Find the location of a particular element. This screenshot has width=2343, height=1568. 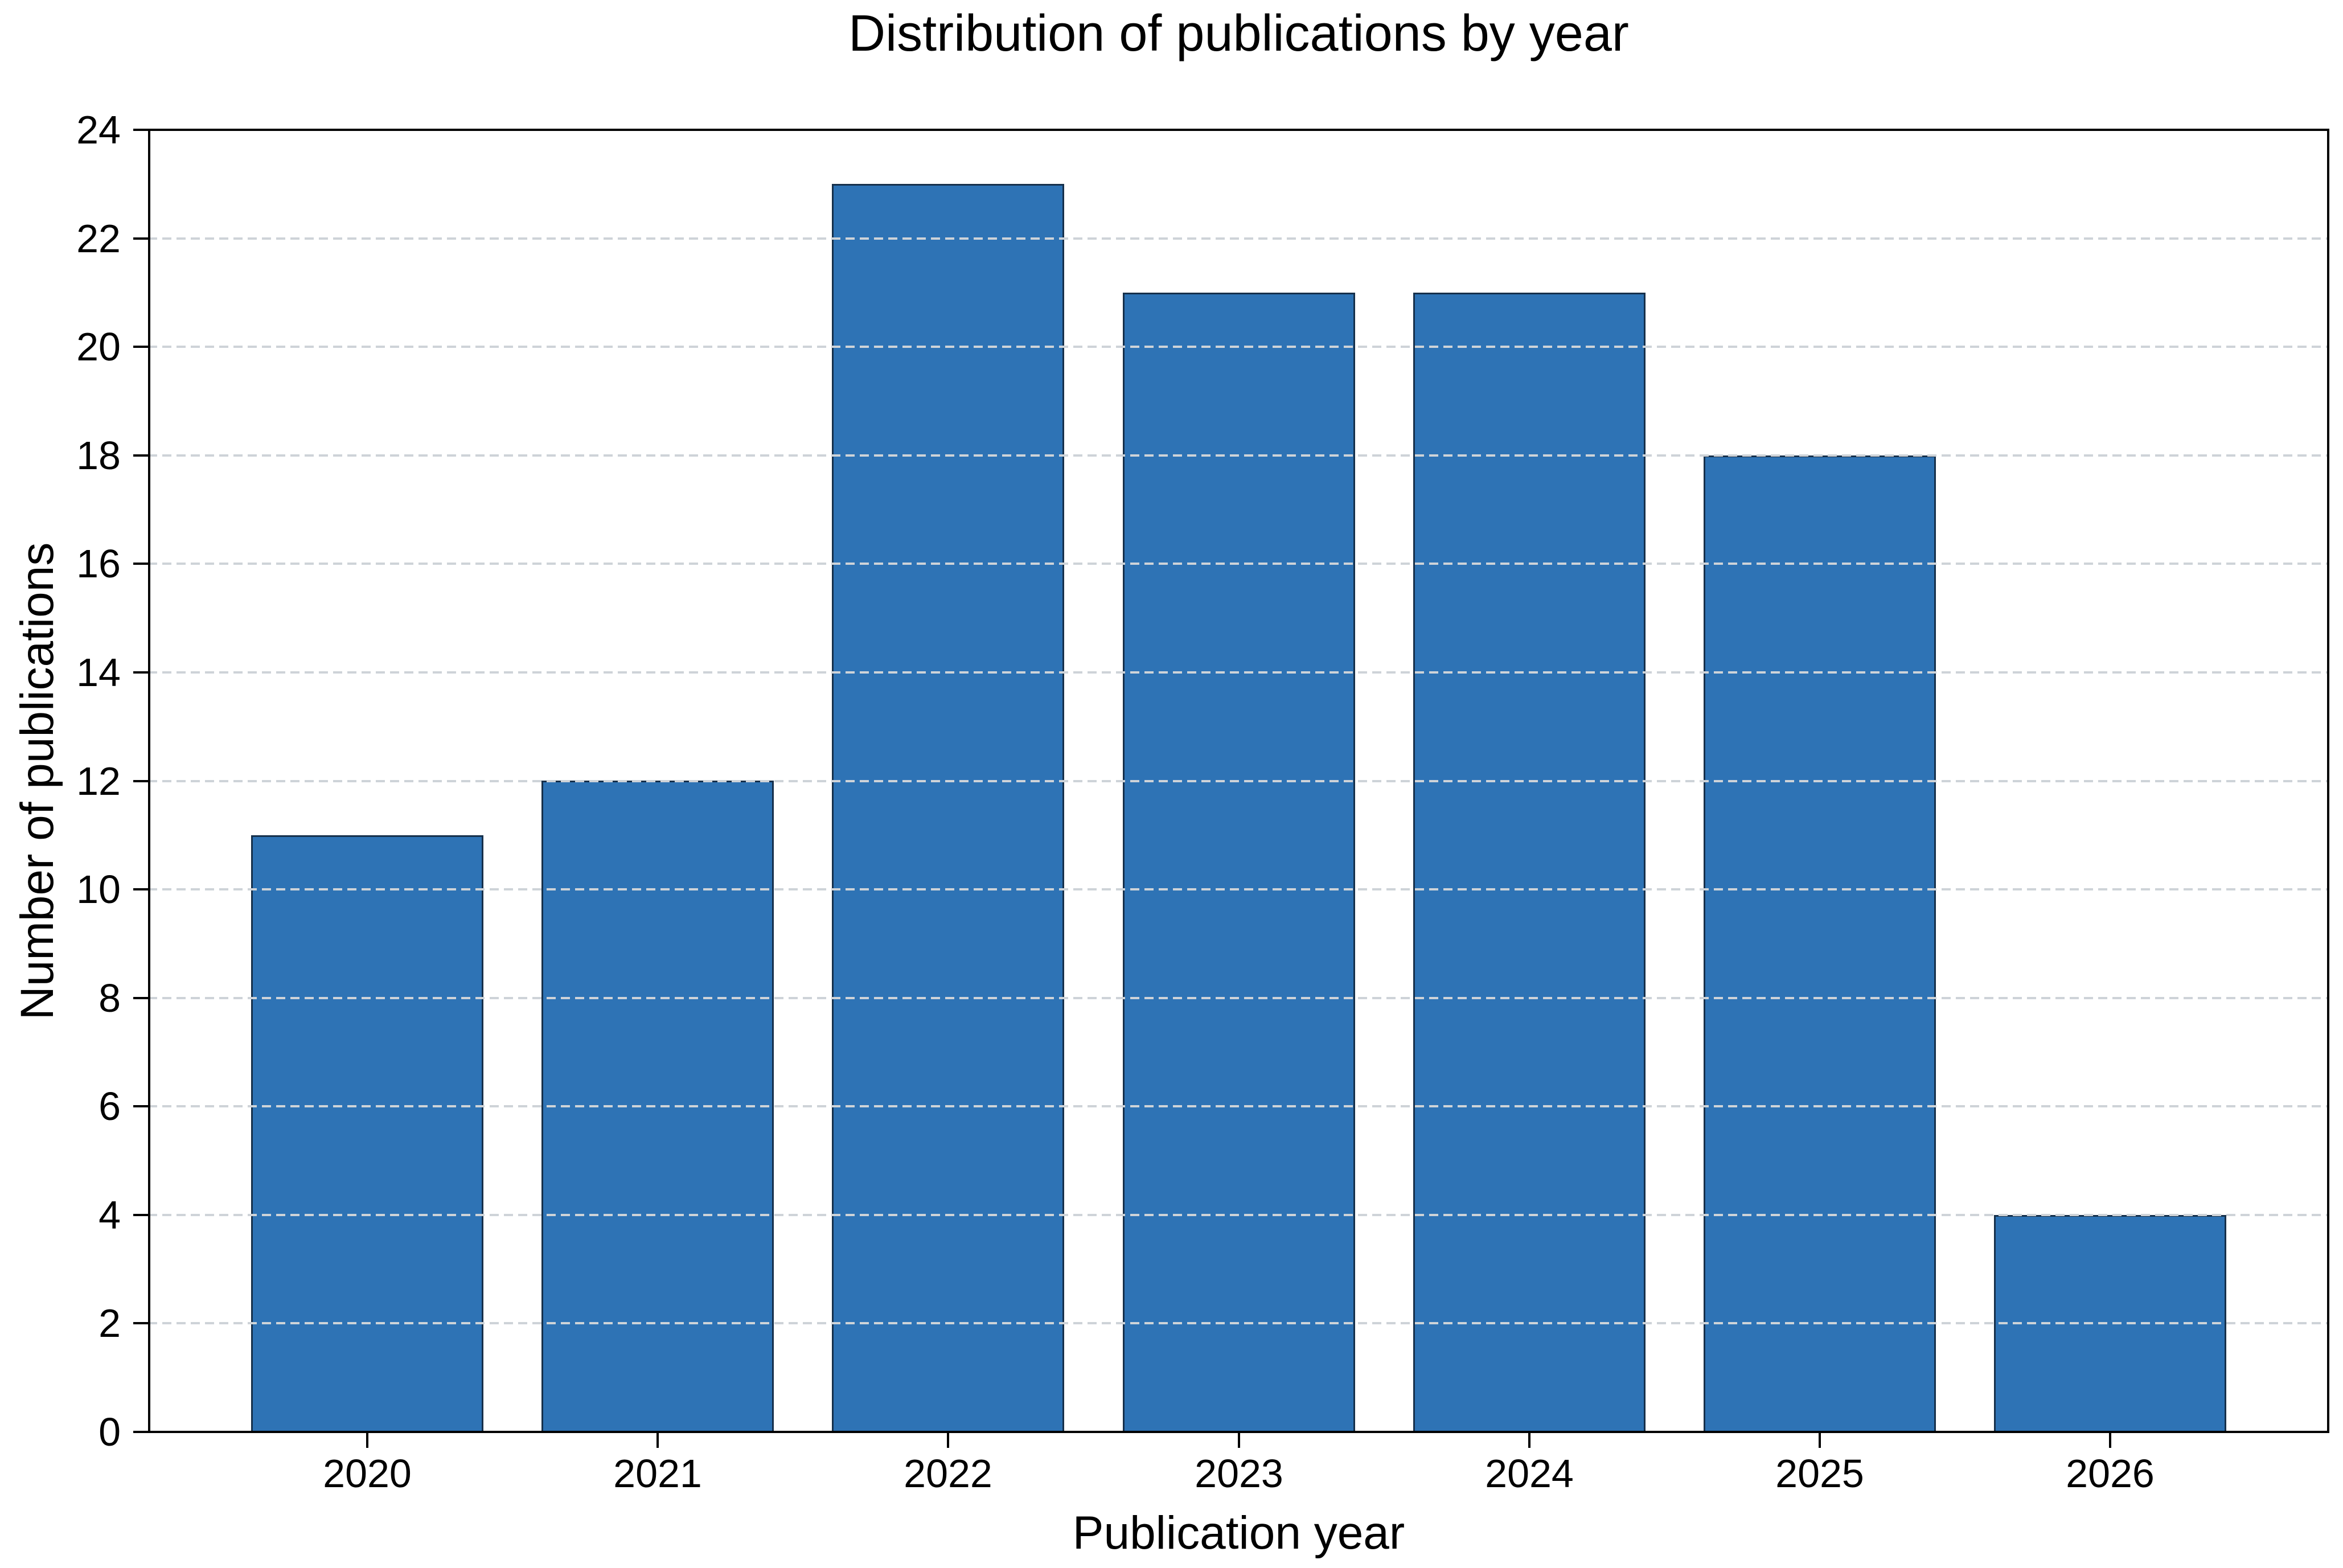

bar-2024 is located at coordinates (1530, 863).